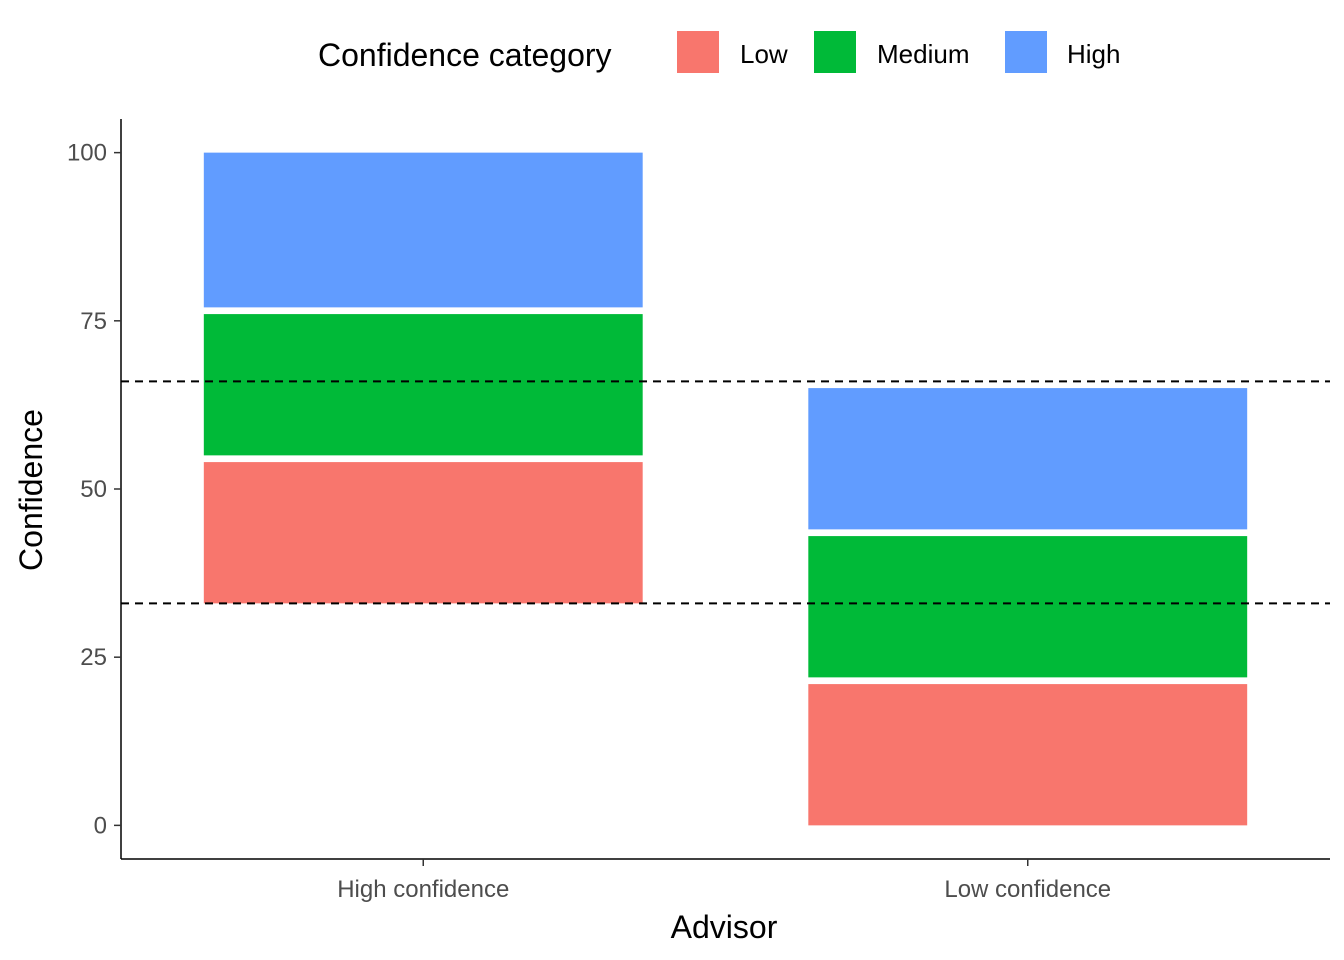  I want to click on bar-segment-high-confidence-high, so click(423, 230).